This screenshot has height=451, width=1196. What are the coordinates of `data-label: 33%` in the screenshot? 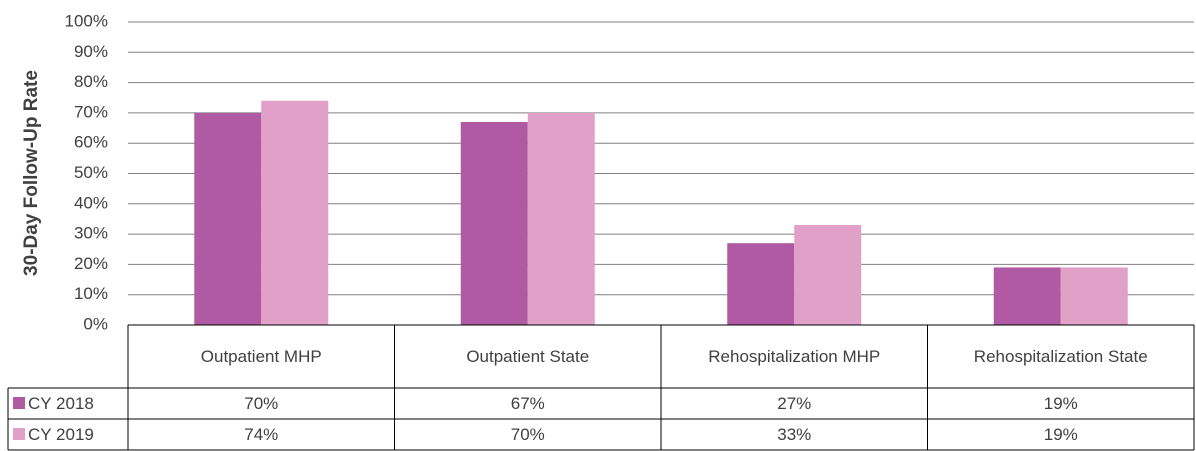 It's located at (794, 434).